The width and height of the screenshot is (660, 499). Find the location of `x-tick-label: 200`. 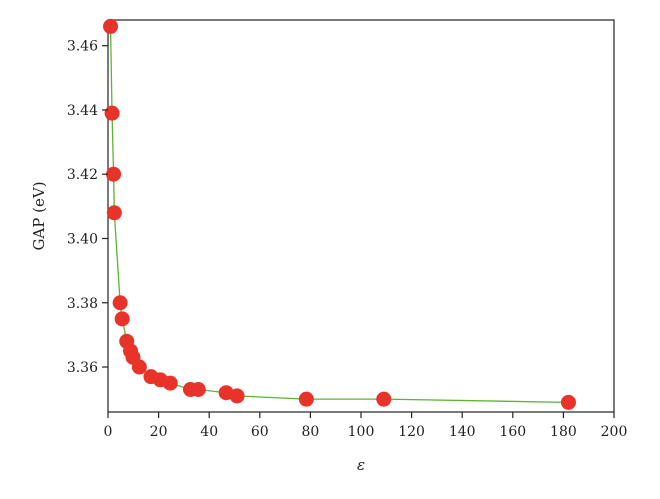

x-tick-label: 200 is located at coordinates (614, 432).